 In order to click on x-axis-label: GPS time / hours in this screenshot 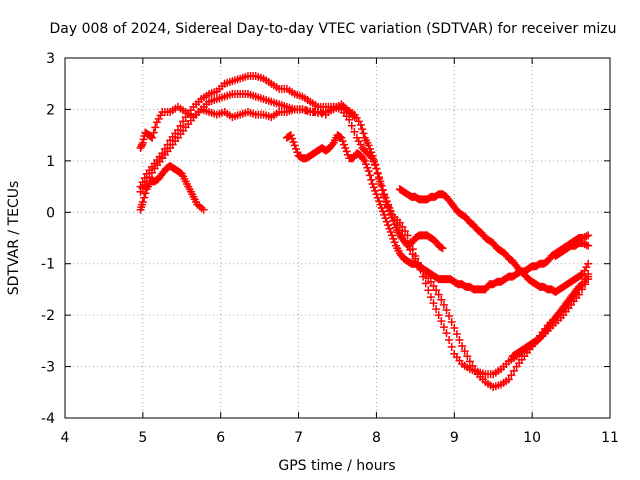, I will do `click(336, 466)`.